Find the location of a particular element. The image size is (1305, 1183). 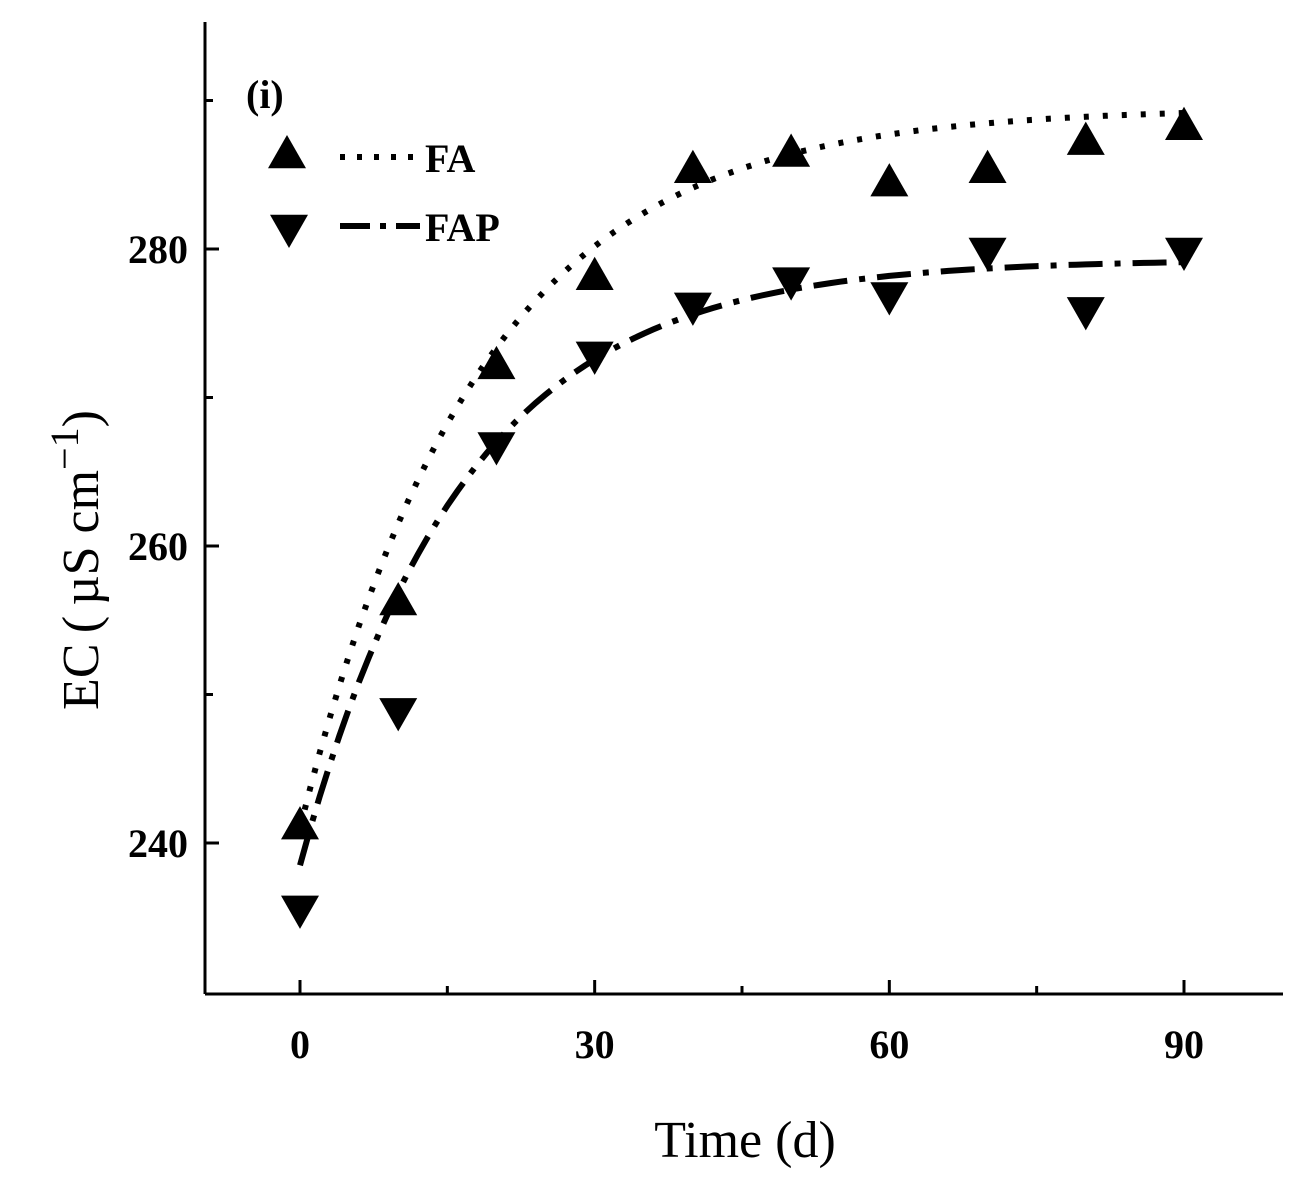

x-tick-label: 0 is located at coordinates (300, 1044).